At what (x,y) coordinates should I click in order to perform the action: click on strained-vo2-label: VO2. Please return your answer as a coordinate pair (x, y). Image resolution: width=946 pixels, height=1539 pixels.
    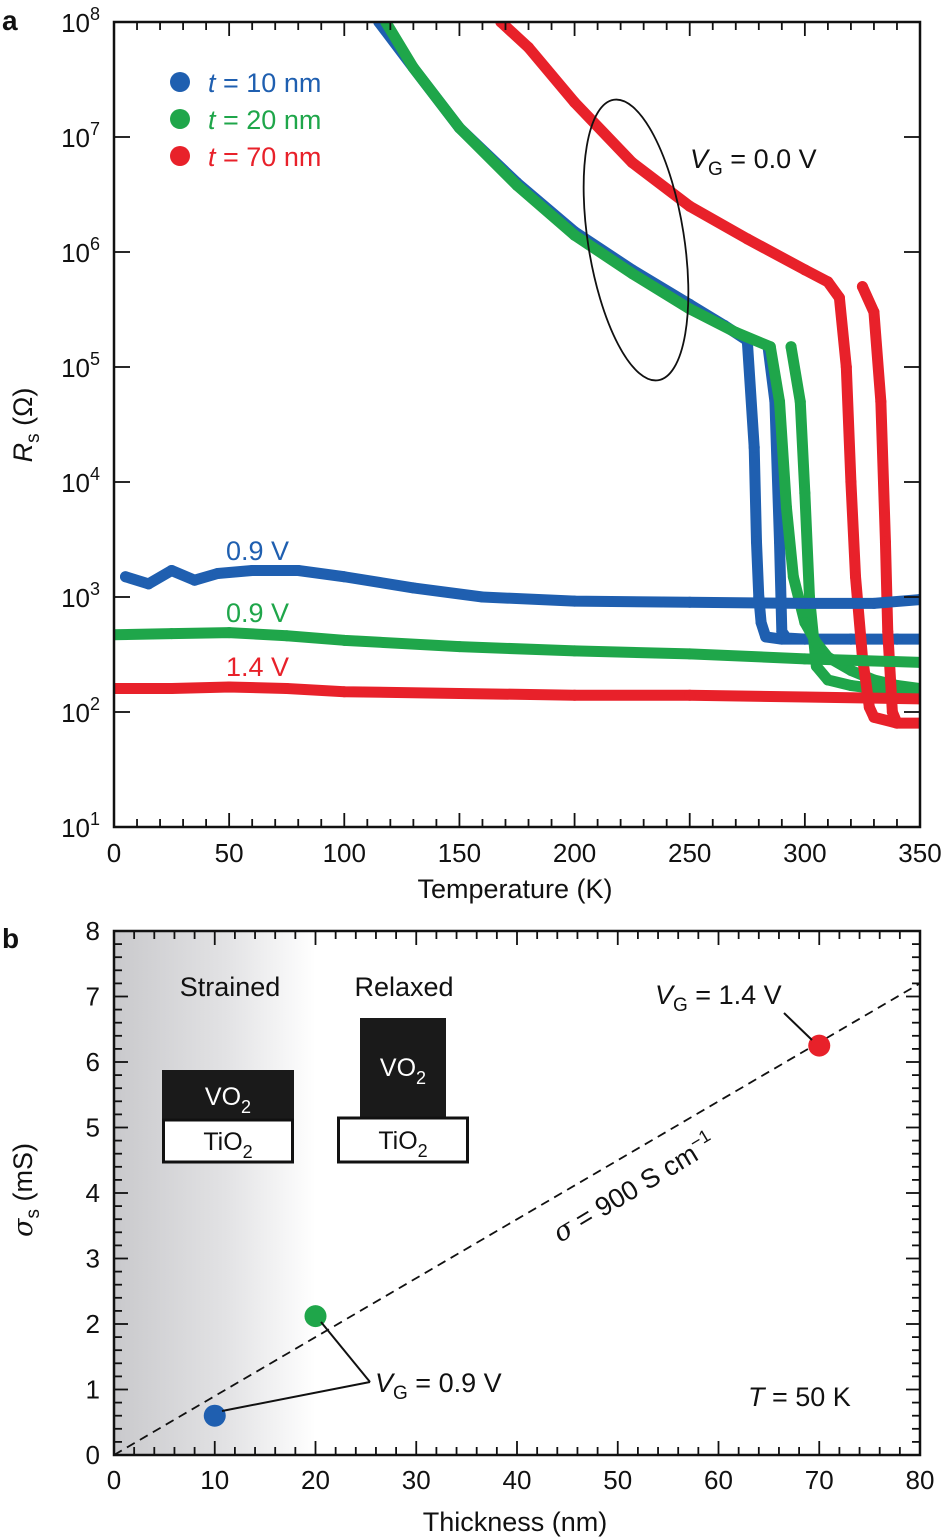
    Looking at the image, I should click on (228, 1100).